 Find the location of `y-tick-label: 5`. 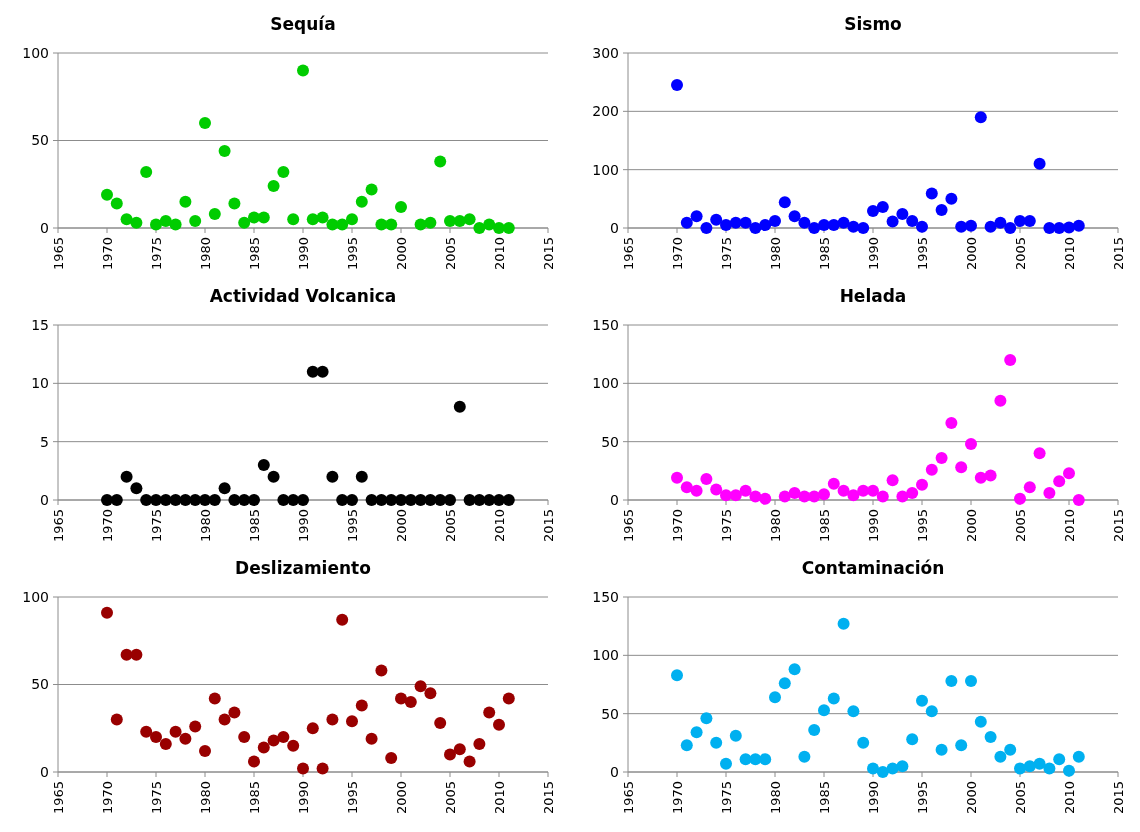

y-tick-label: 5 is located at coordinates (44, 441).